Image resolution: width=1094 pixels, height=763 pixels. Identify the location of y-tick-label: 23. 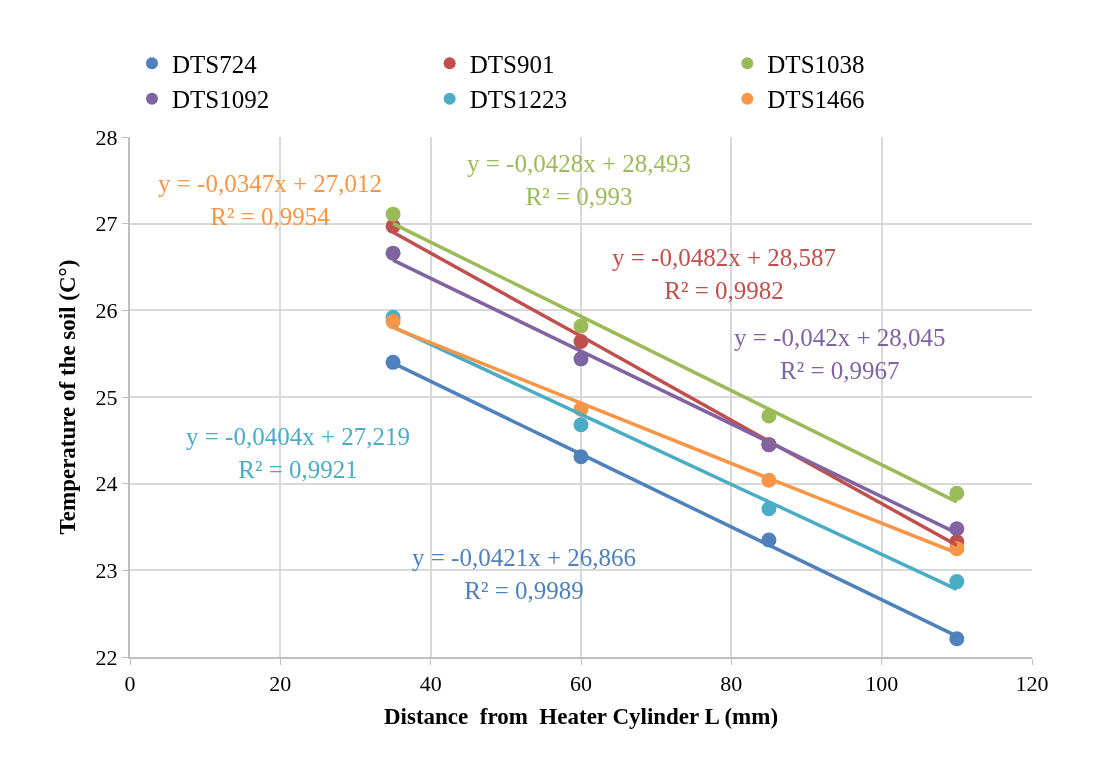
(106, 571).